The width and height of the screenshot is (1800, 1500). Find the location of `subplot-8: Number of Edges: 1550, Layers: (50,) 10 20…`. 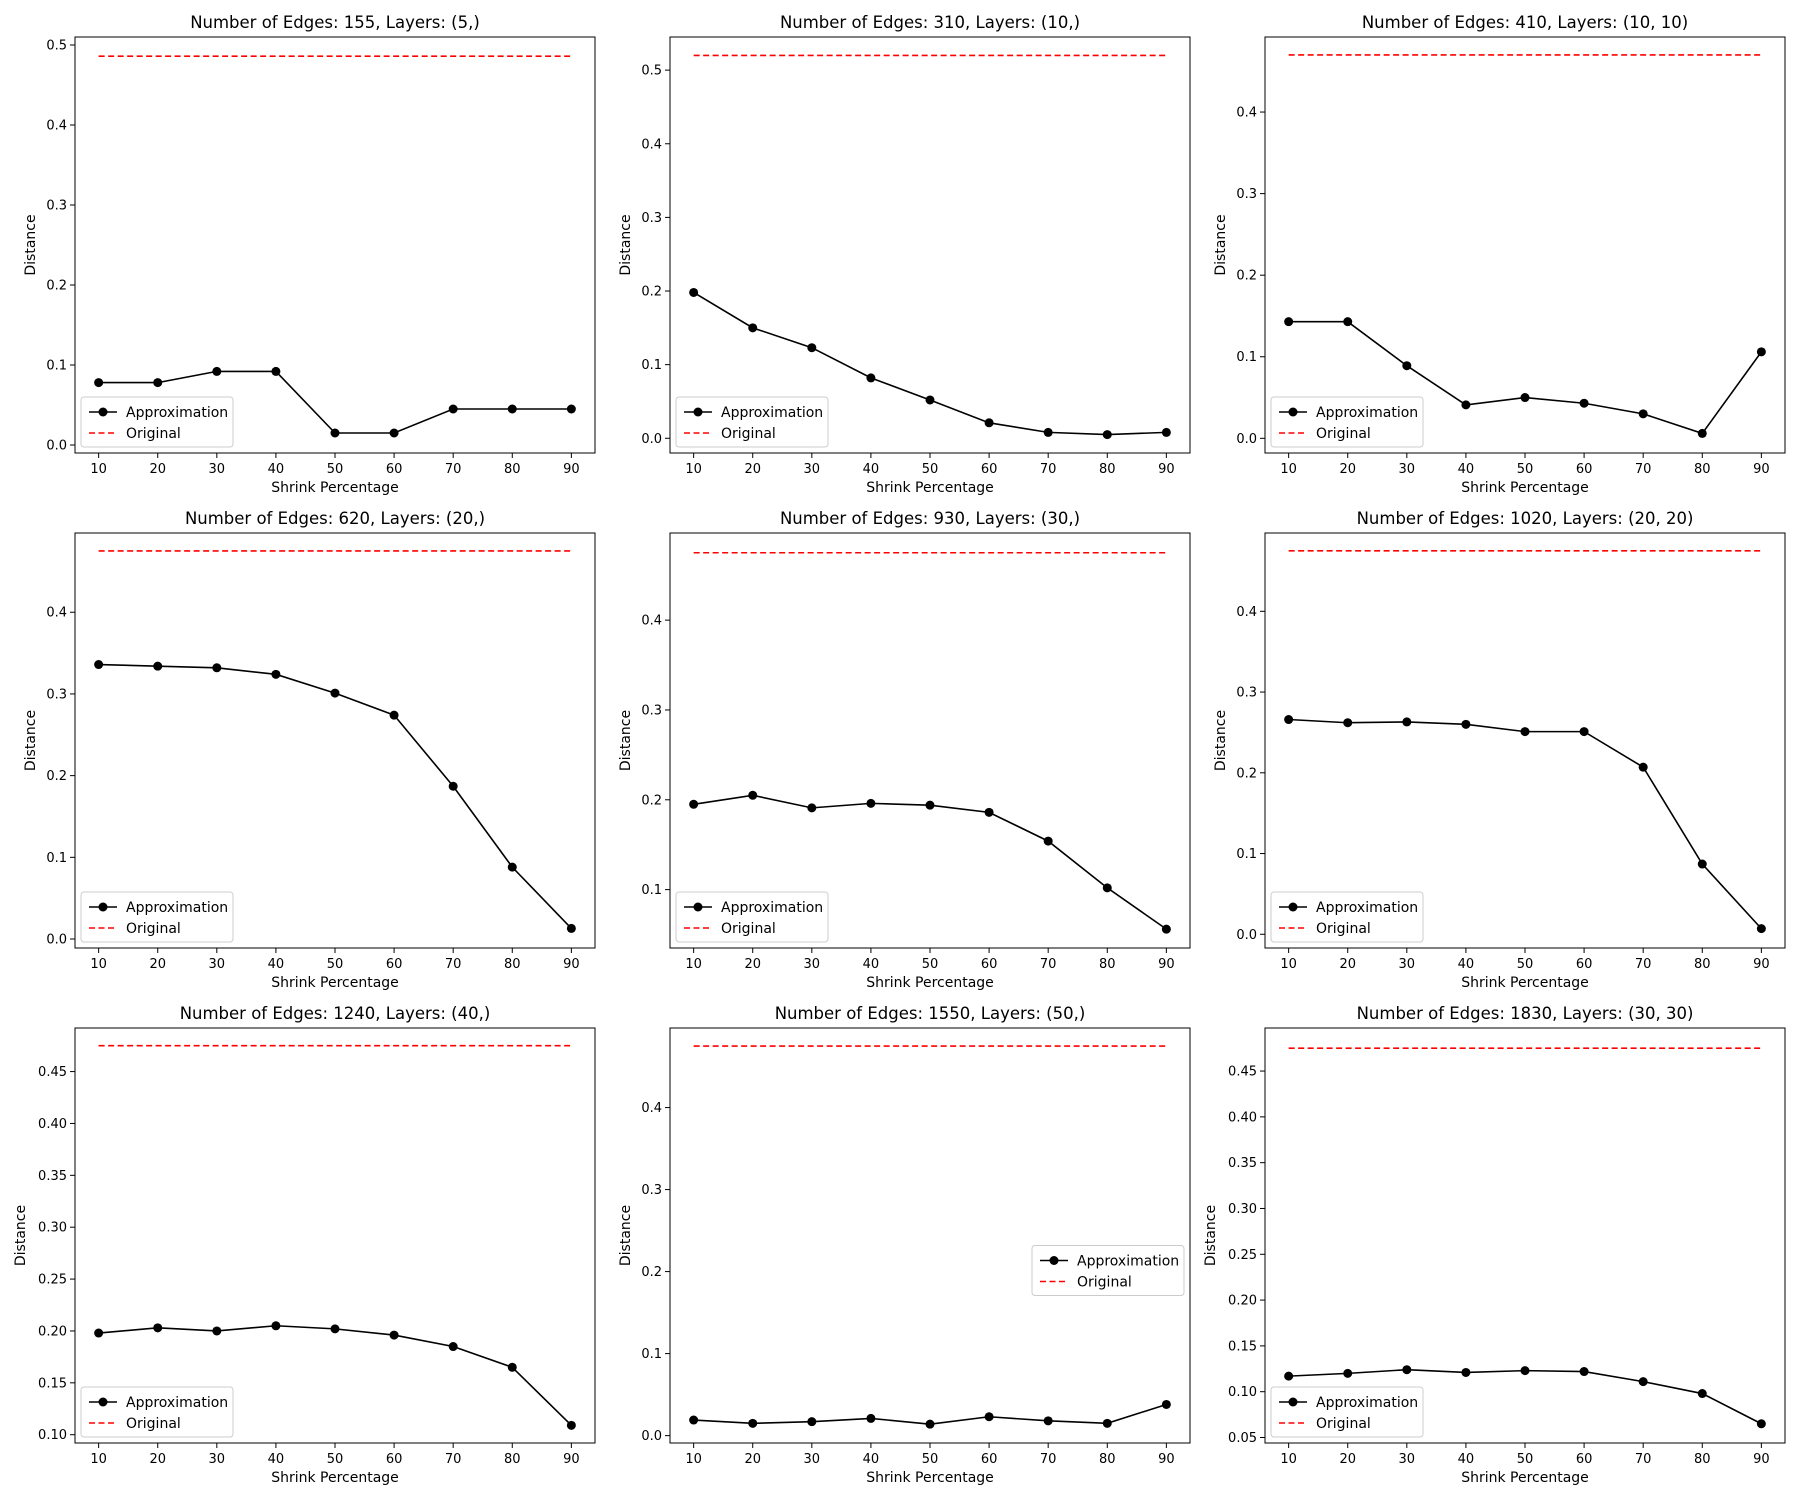

subplot-8: Number of Edges: 1550, Layers: (50,) 10 20… is located at coordinates (904, 1245).